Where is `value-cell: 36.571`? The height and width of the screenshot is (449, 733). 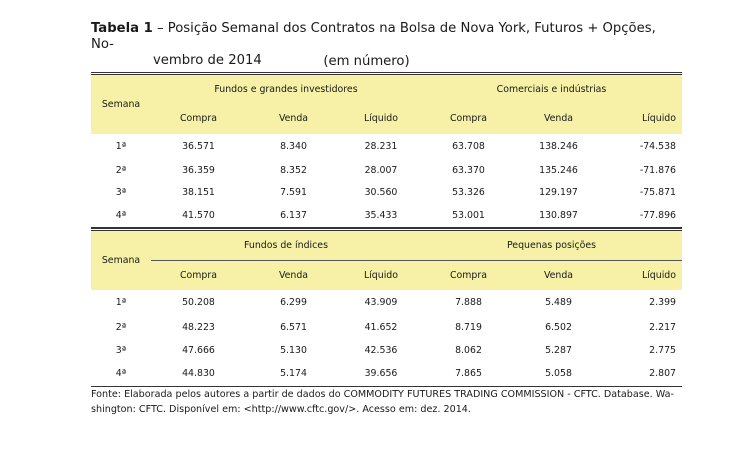
value-cell: 36.571 is located at coordinates (198, 146).